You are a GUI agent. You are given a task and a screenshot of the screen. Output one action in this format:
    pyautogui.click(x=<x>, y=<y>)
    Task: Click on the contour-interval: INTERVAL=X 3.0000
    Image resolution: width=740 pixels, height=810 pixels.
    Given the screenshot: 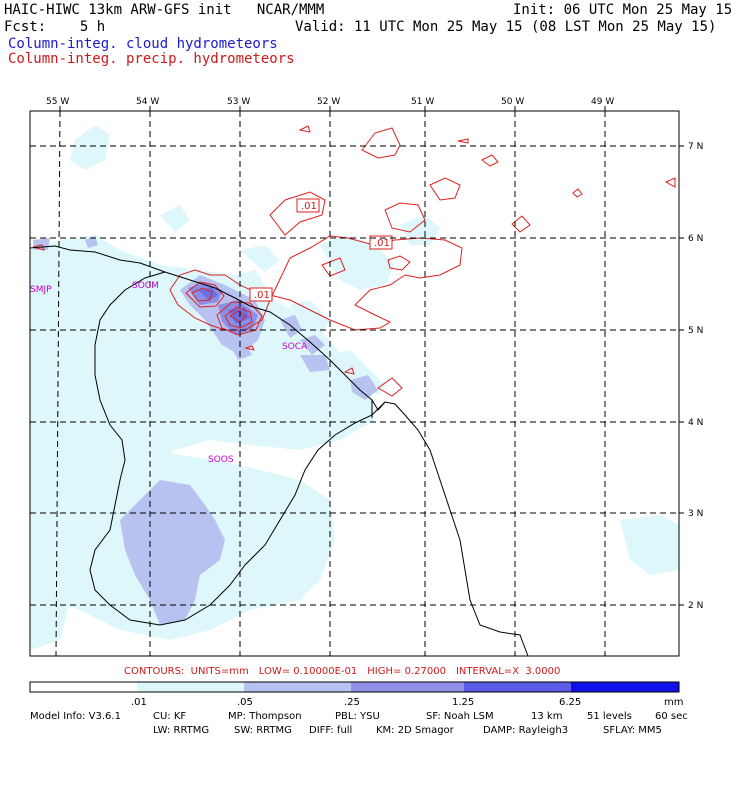 What is the action you would take?
    pyautogui.click(x=508, y=671)
    